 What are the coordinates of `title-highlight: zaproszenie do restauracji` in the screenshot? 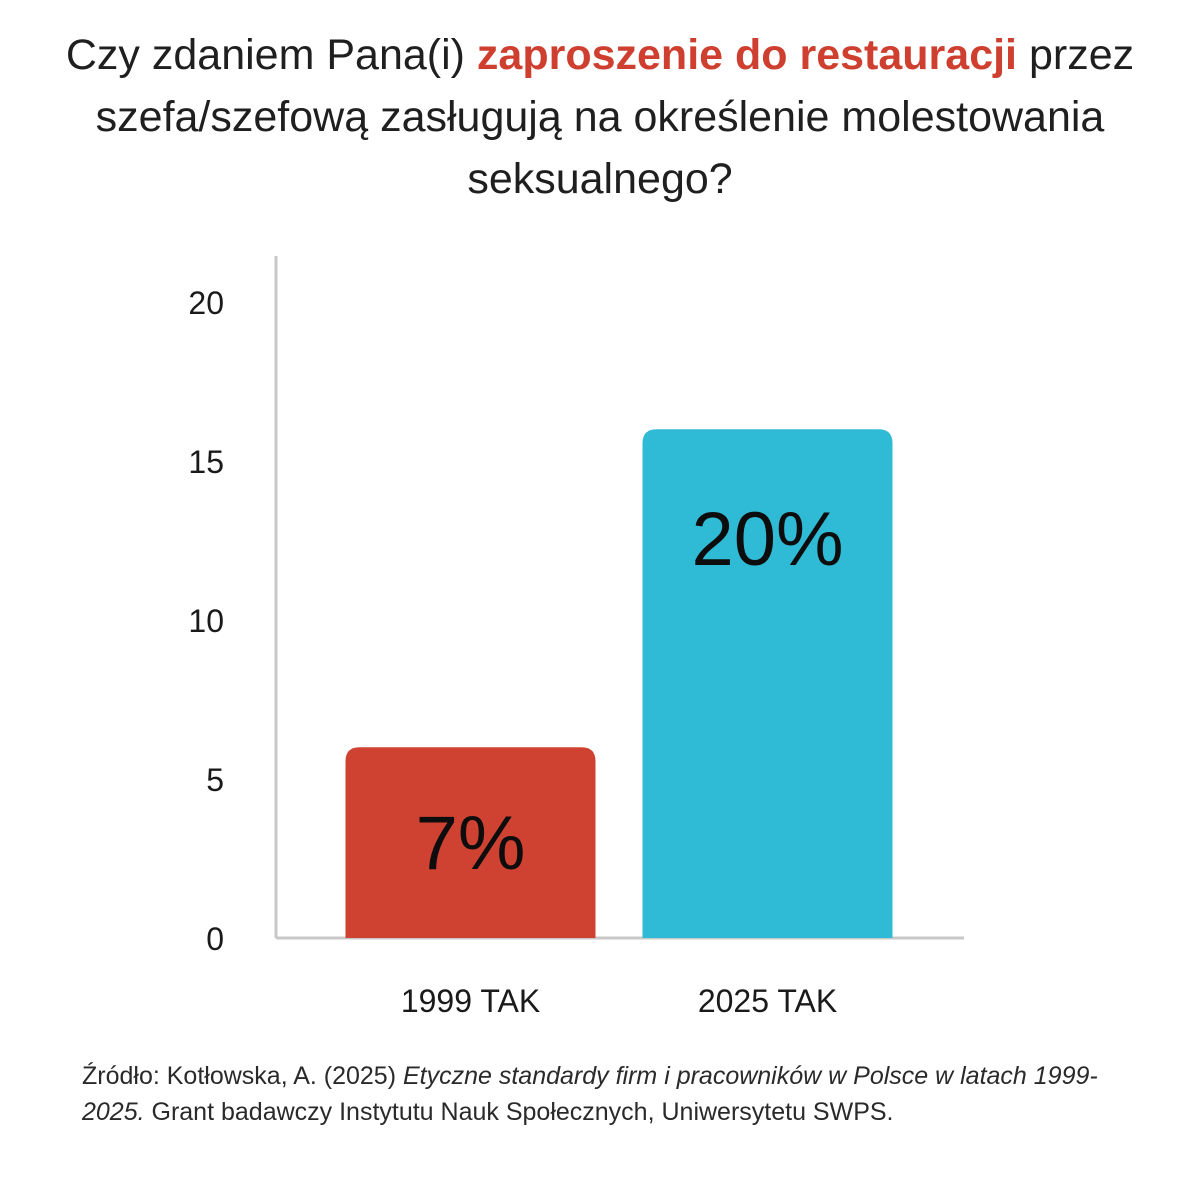 It's located at (747, 55).